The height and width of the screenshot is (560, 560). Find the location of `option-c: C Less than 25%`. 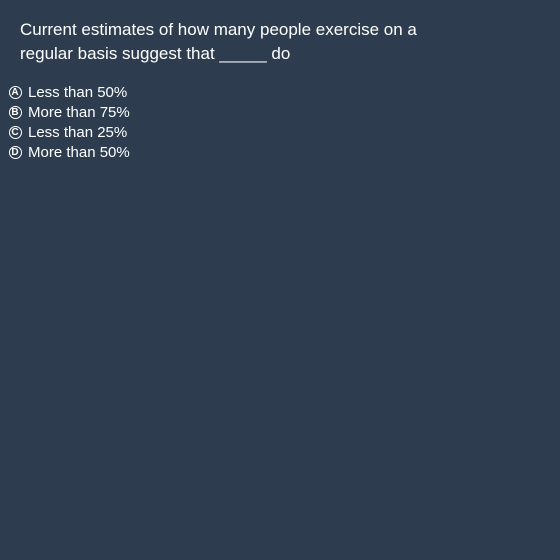

option-c: C Less than 25% is located at coordinates (69, 132).